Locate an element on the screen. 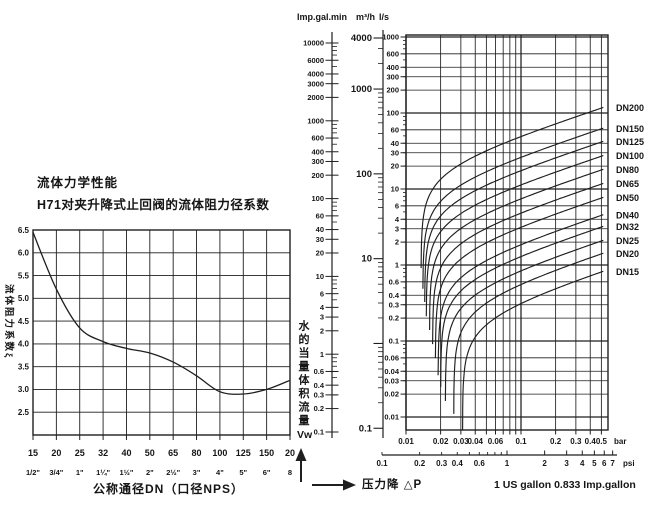 This screenshot has height=509, width=668. psi-axis: 0.1 0.2 0.3 0.4 0.6 1 2 3 4 5 6 7 psi is located at coordinates (505, 459).